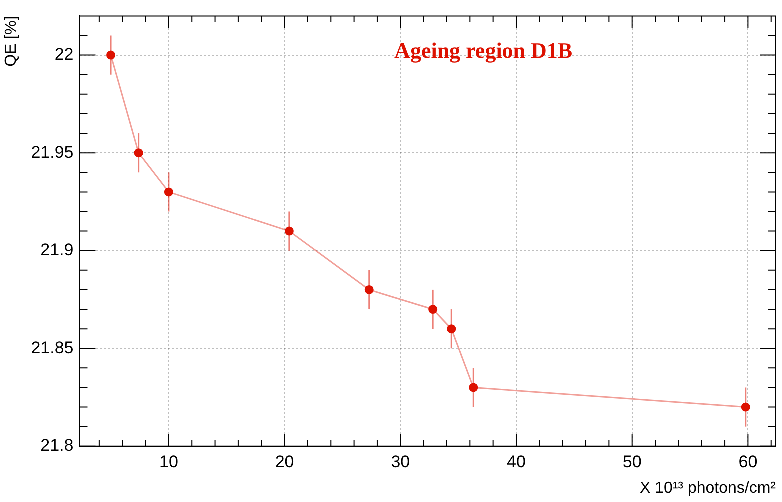  Describe the element at coordinates (748, 462) in the screenshot. I see `x-tick-label: 60` at that location.